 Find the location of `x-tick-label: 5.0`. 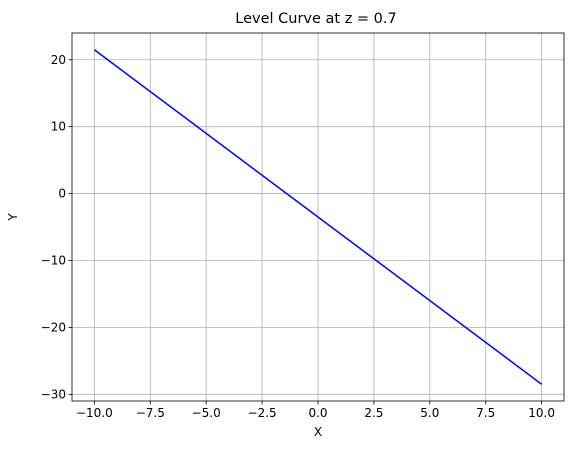

x-tick-label: 5.0 is located at coordinates (429, 413).